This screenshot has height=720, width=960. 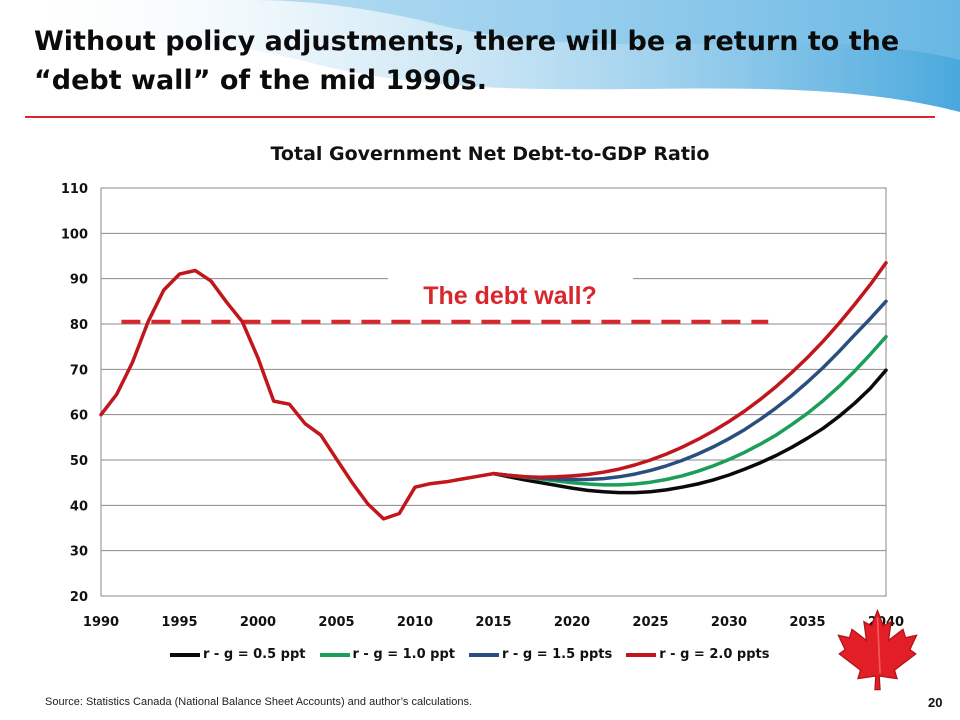 I want to click on maple-leaf-icon, so click(x=877, y=649).